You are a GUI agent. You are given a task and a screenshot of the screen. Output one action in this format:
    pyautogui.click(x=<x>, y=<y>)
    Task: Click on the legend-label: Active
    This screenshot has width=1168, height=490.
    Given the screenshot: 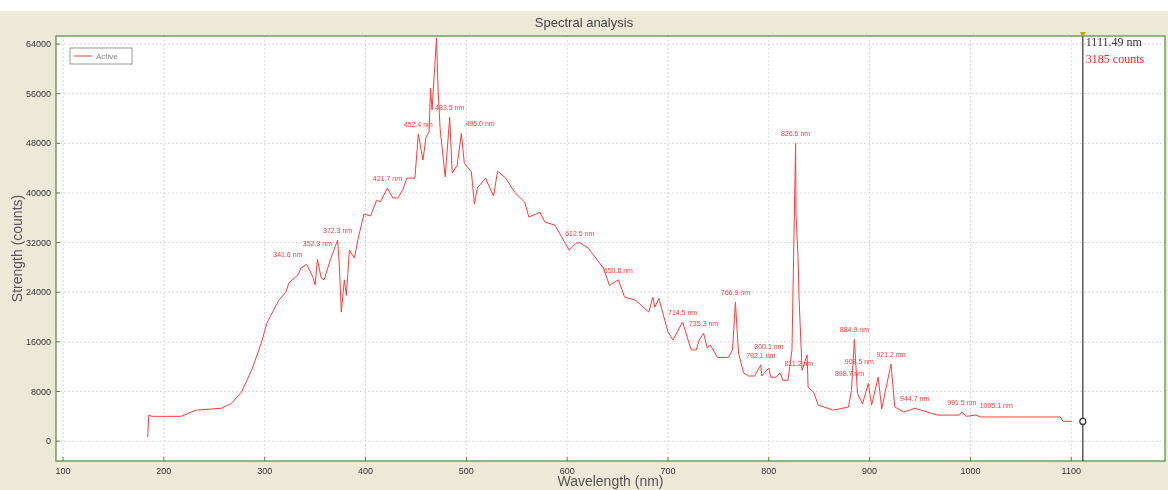 What is the action you would take?
    pyautogui.click(x=107, y=56)
    